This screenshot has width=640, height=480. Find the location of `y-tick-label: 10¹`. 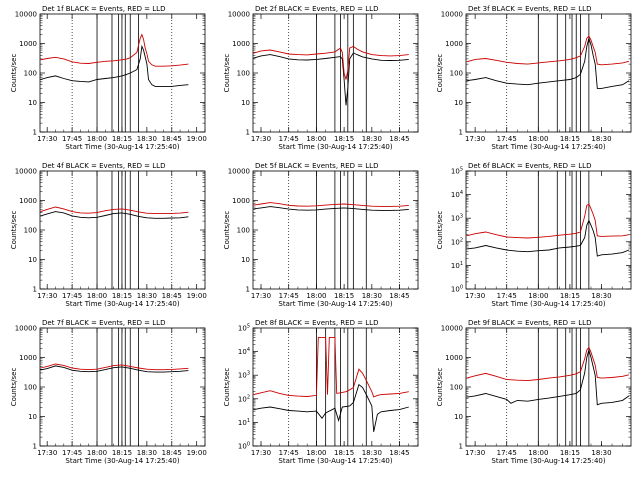

y-tick-label: 10¹ is located at coordinates (457, 265).